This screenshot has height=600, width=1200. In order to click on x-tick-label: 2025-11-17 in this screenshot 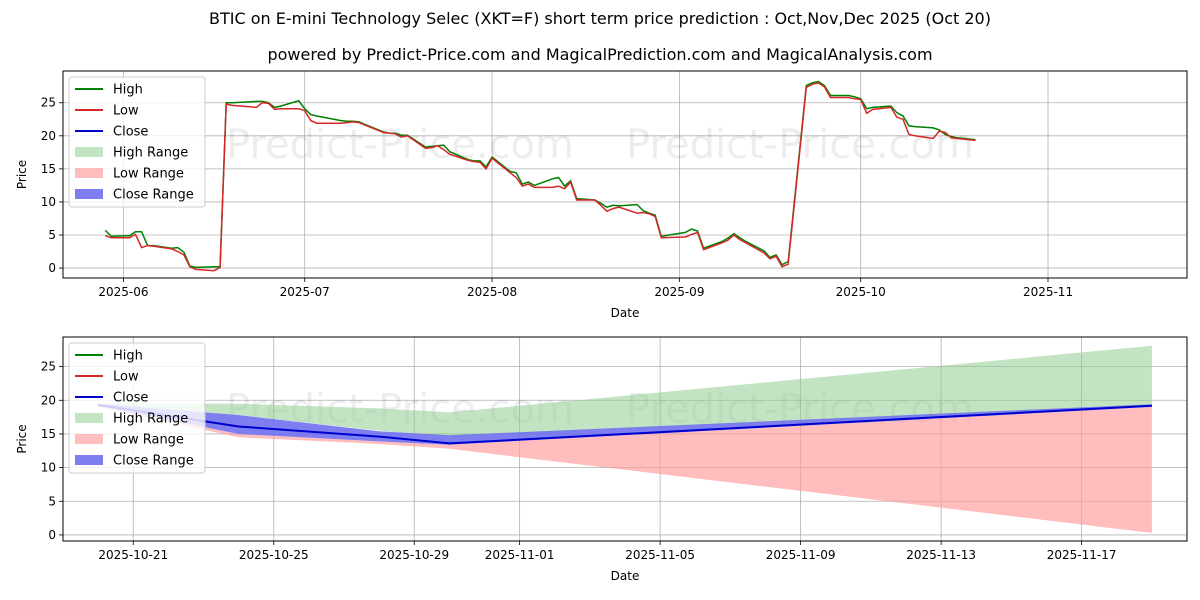, I will do `click(1082, 555)`.